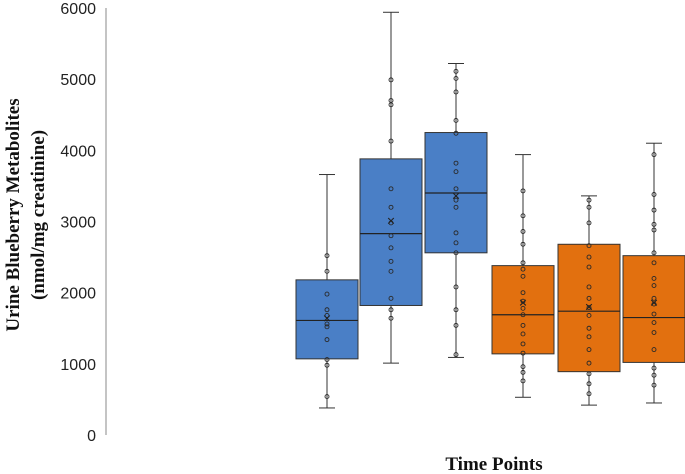  Describe the element at coordinates (78, 294) in the screenshot. I see `y-tick-label: 2000` at that location.